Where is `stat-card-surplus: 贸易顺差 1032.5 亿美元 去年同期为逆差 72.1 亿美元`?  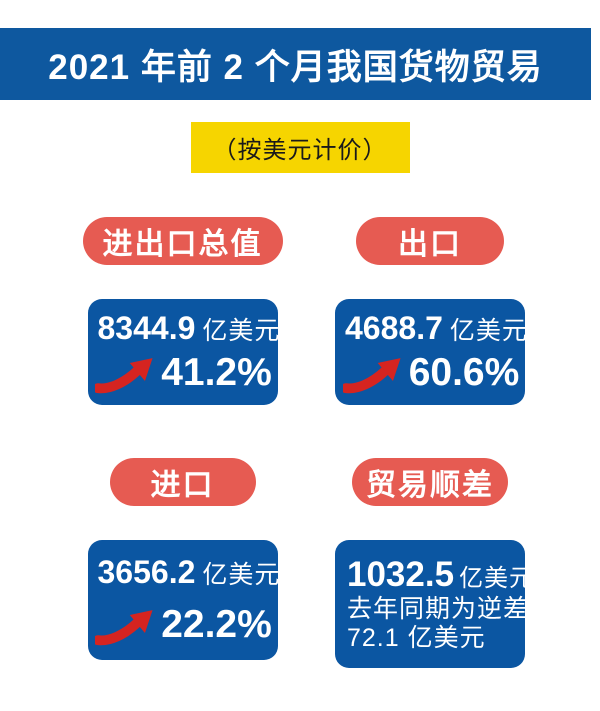 stat-card-surplus: 贸易顺差 1032.5 亿美元 去年同期为逆差 72.1 亿美元 is located at coordinates (434, 563).